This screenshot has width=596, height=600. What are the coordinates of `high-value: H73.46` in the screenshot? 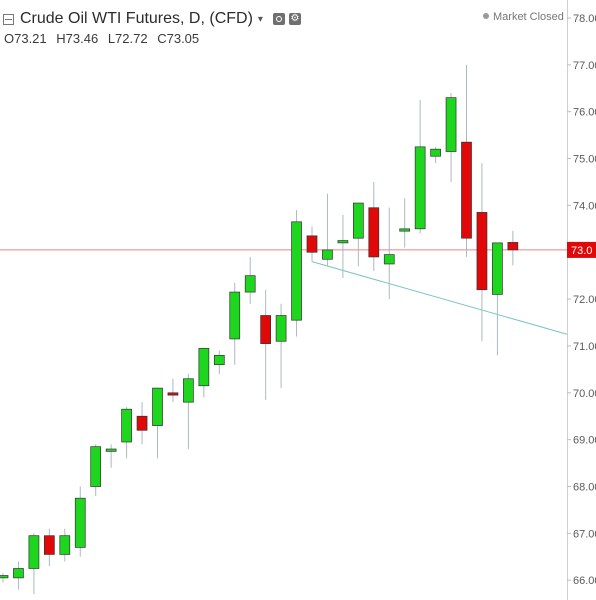 It's located at (77, 38).